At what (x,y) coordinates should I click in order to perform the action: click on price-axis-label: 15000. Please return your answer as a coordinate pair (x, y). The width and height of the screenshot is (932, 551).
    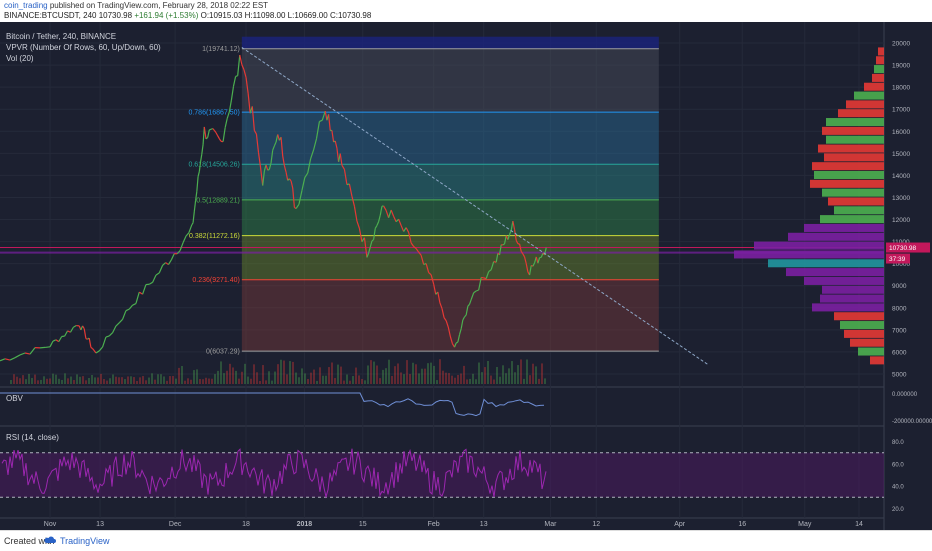
    Looking at the image, I should click on (901, 154).